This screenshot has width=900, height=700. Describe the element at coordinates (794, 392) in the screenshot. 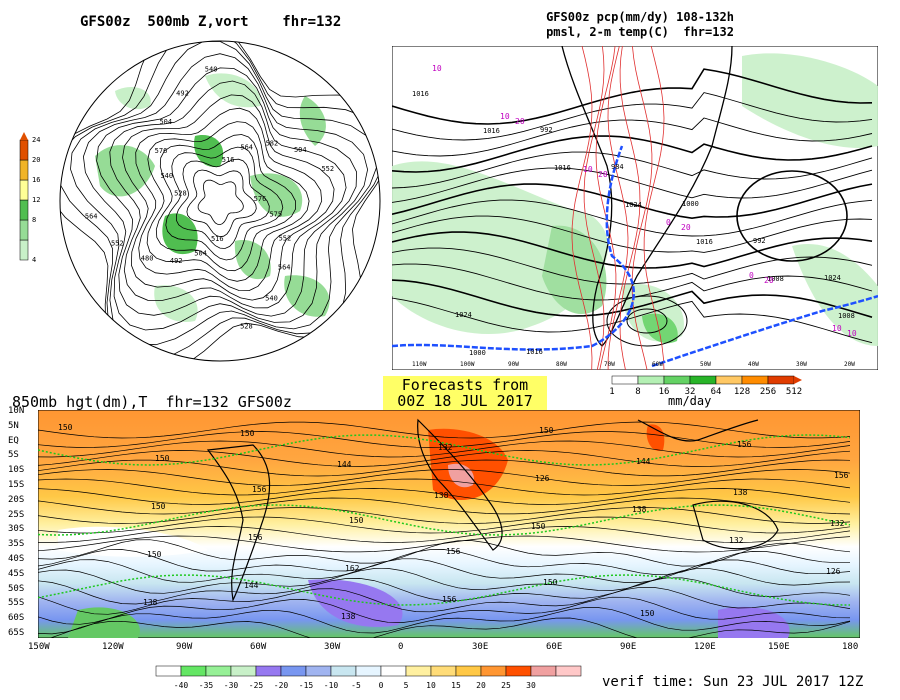

I see `colorbar-level: 512` at that location.